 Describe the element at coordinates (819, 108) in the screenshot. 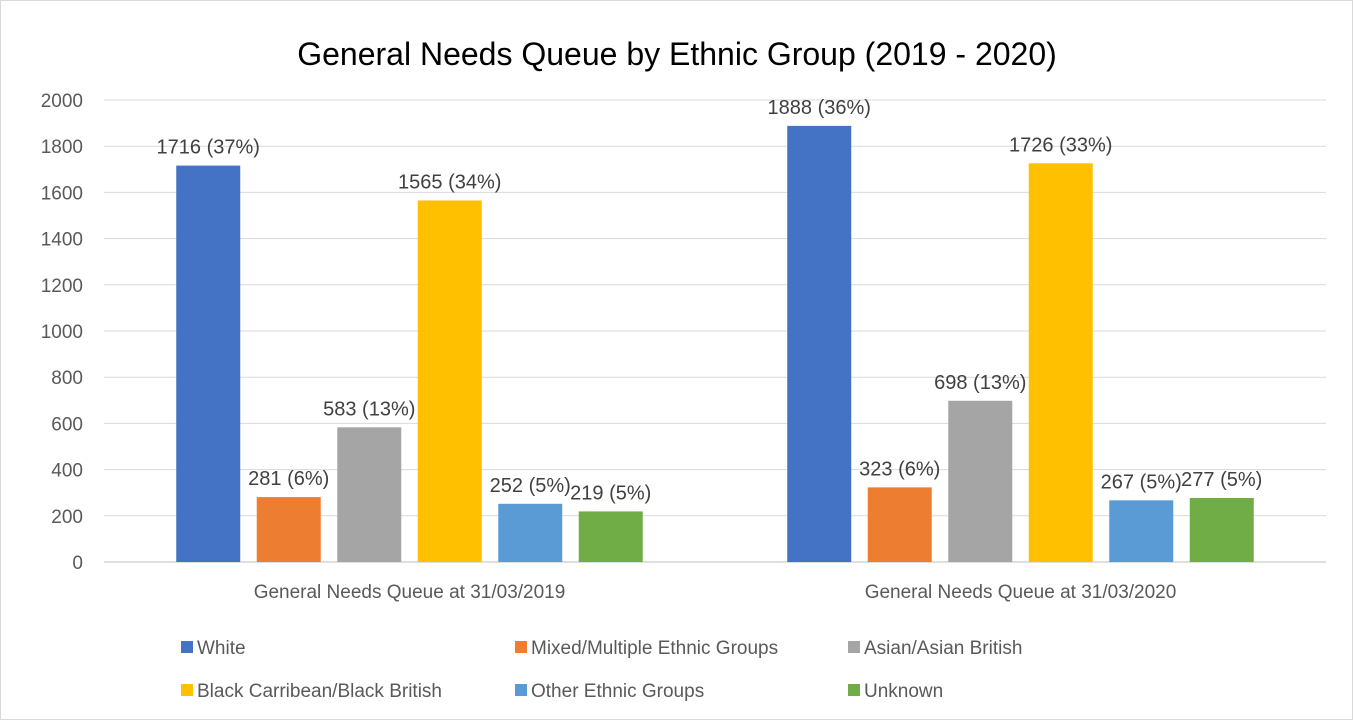

I see `data-label: 1888 (36%)` at that location.